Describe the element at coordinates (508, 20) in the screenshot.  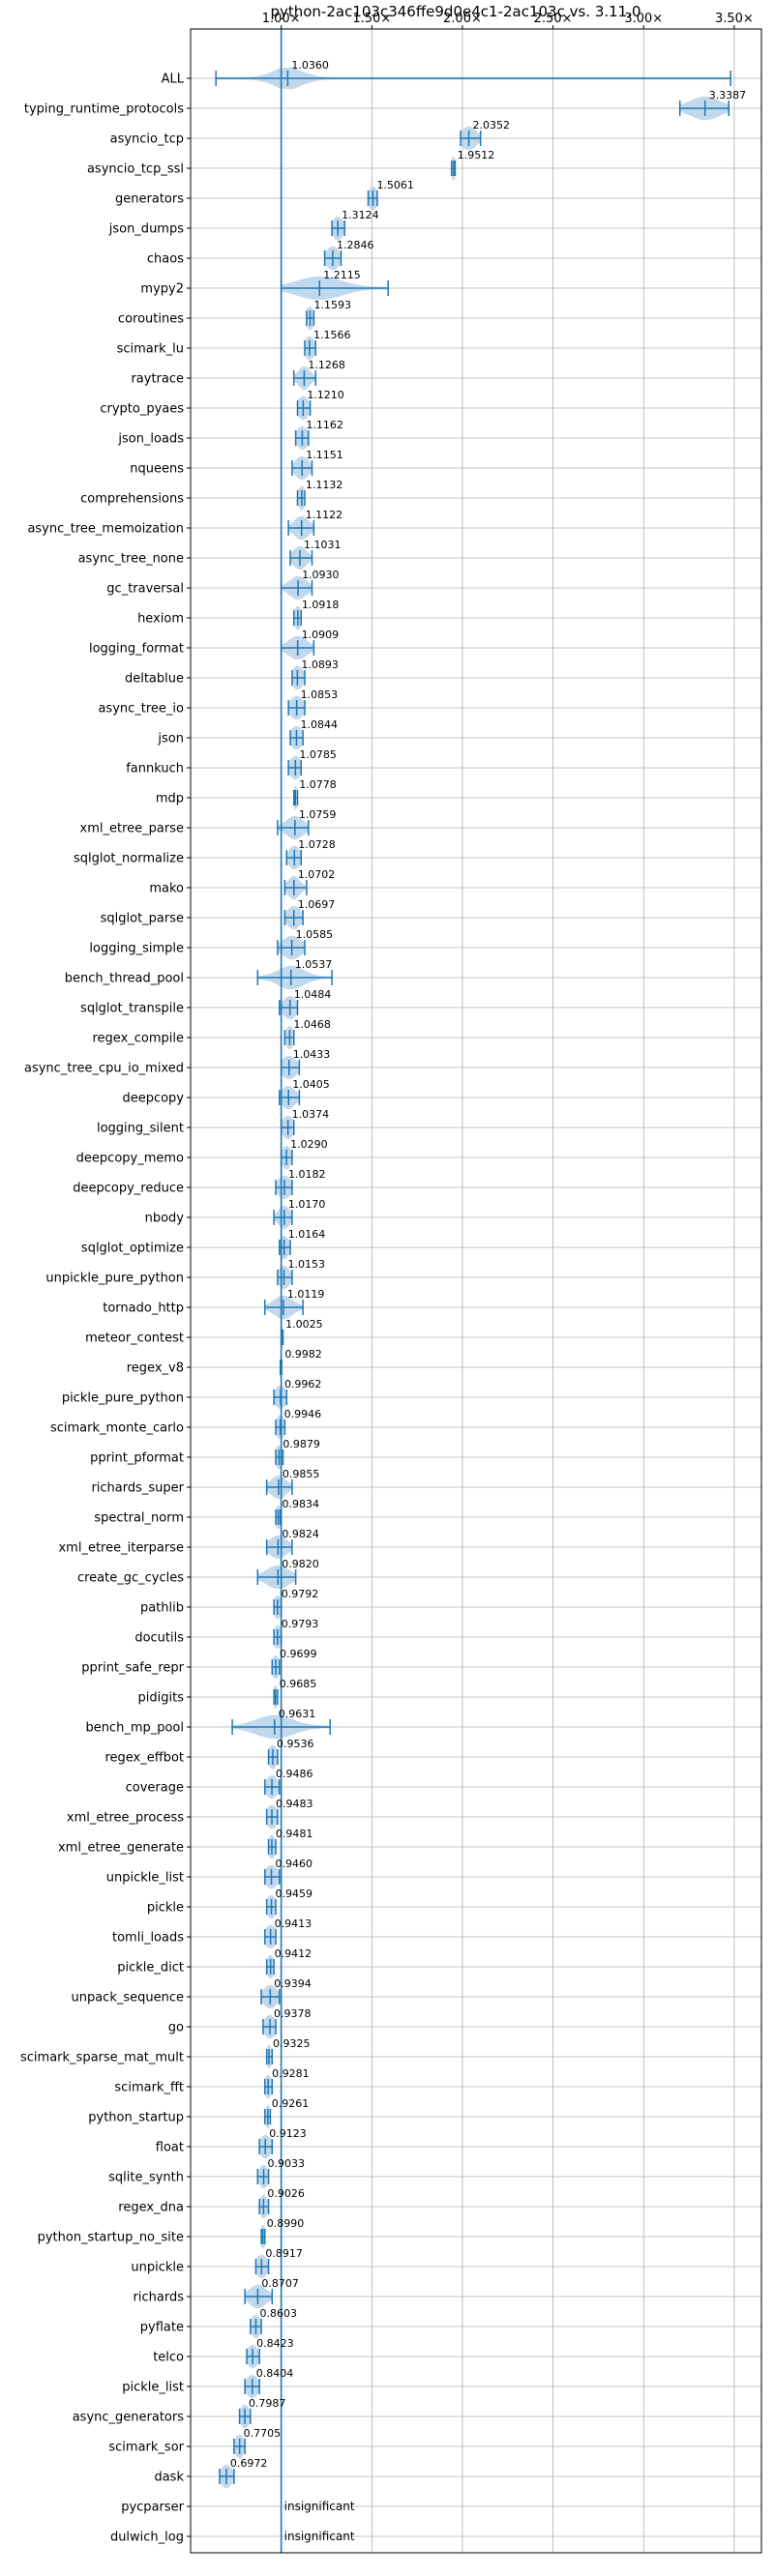
I see `x-axis-ticks: 1.00× 1.50× 2.00× 2.50× 3.00× 3.50×` at that location.